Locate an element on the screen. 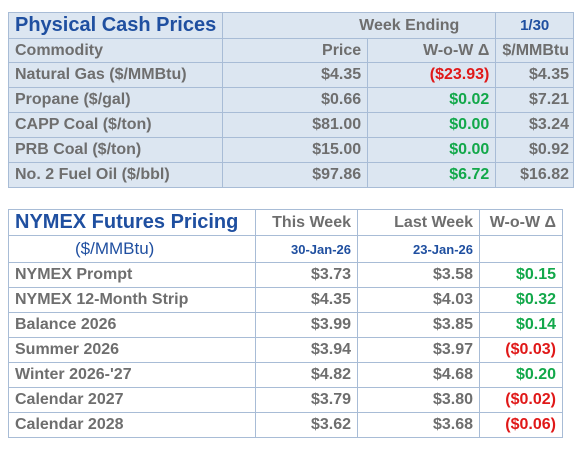 This screenshot has width=574, height=450. last-week-cell: $3.97 is located at coordinates (418, 350).